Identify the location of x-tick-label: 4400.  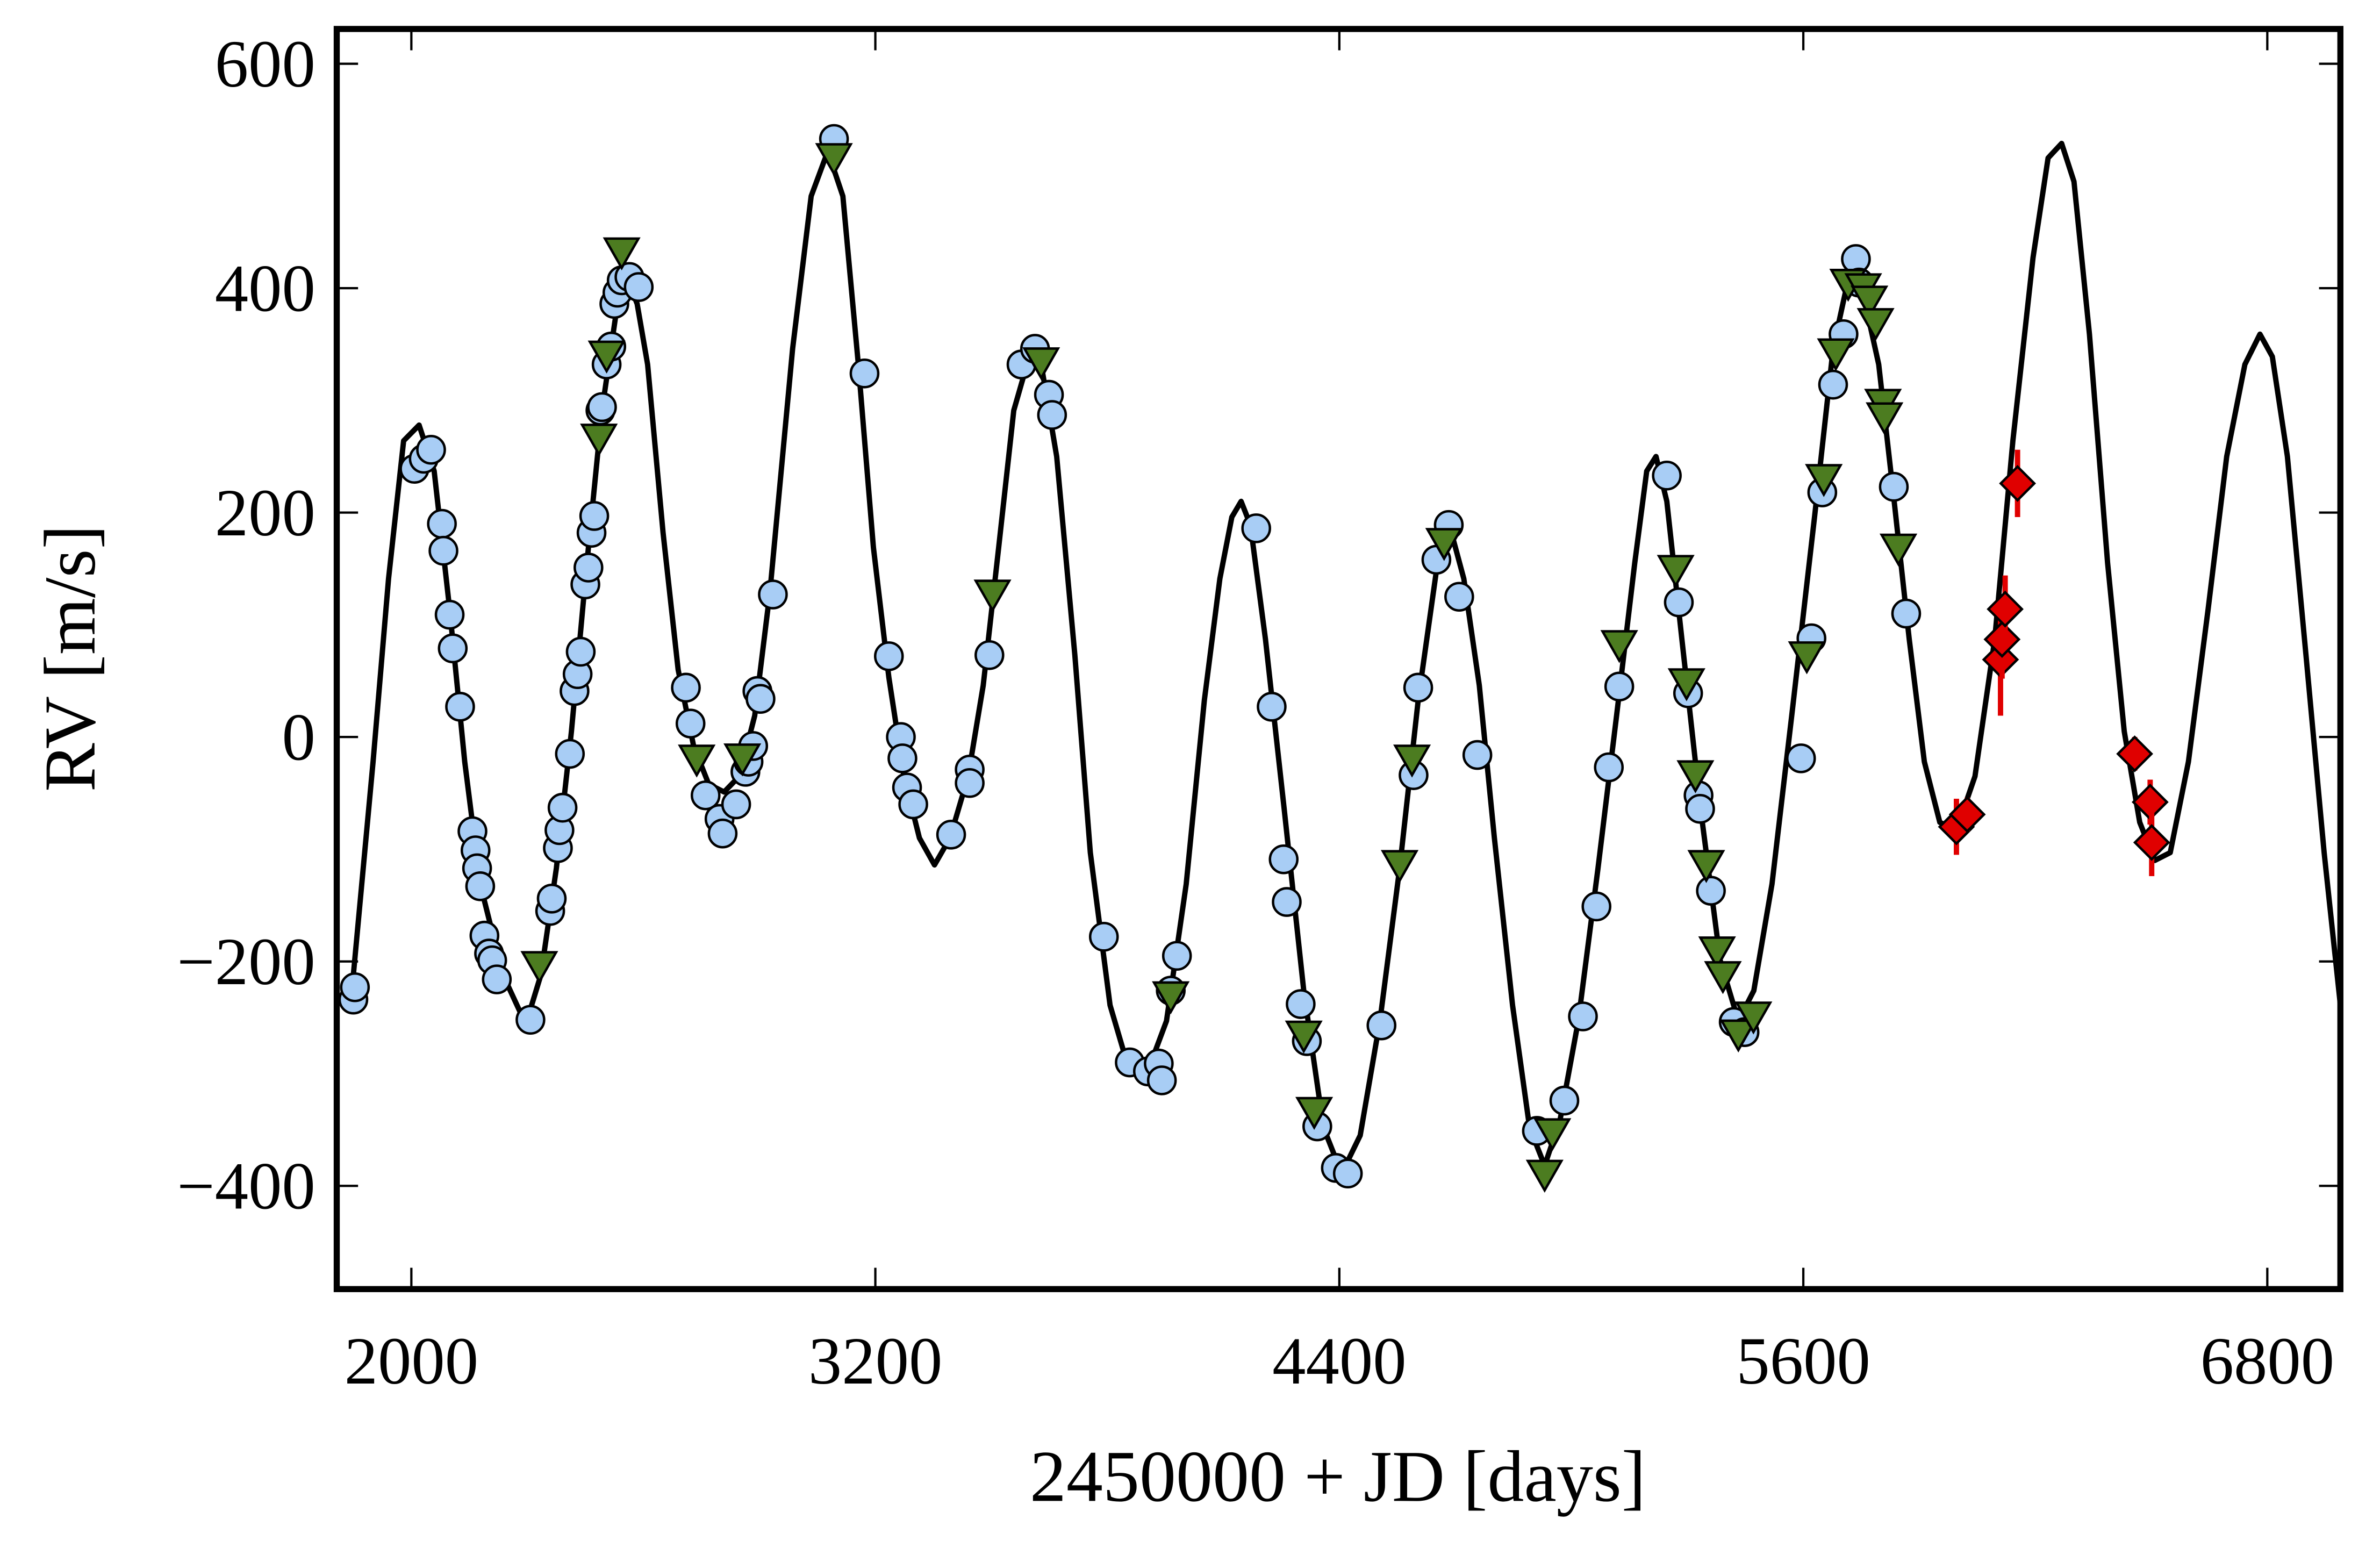
(1339, 1361).